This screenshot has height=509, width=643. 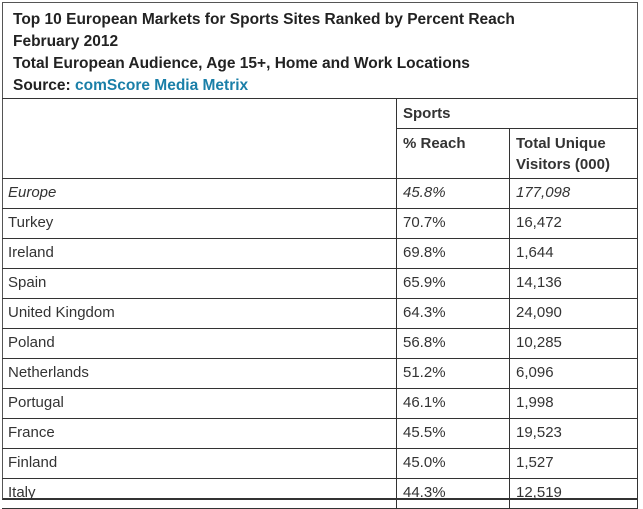 I want to click on reach-cell: 51.2%, so click(x=453, y=373).